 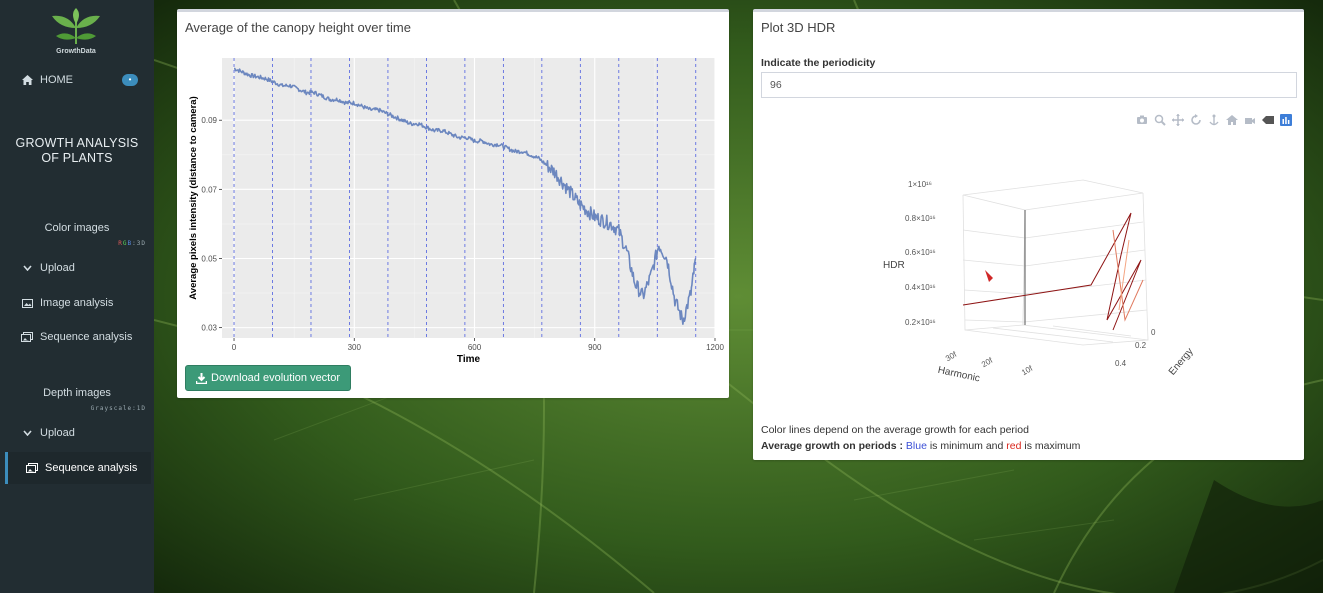 What do you see at coordinates (298, 27) in the screenshot?
I see `panel-title: Average of the canopy height over time` at bounding box center [298, 27].